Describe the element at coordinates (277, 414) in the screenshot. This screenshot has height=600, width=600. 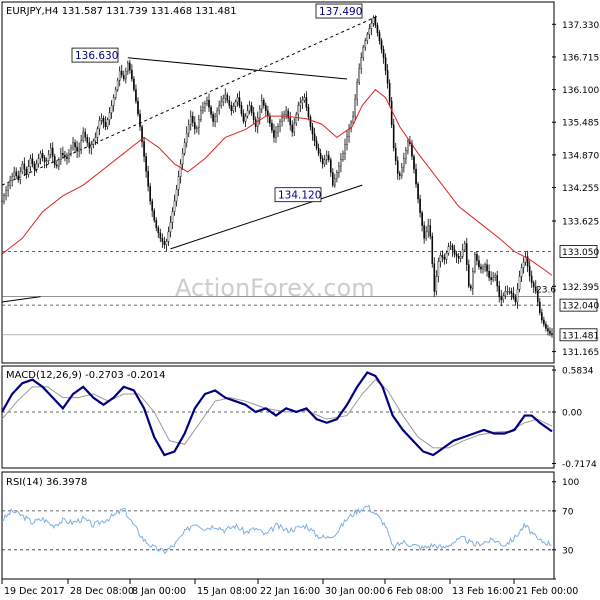
I see `macd-line` at that location.